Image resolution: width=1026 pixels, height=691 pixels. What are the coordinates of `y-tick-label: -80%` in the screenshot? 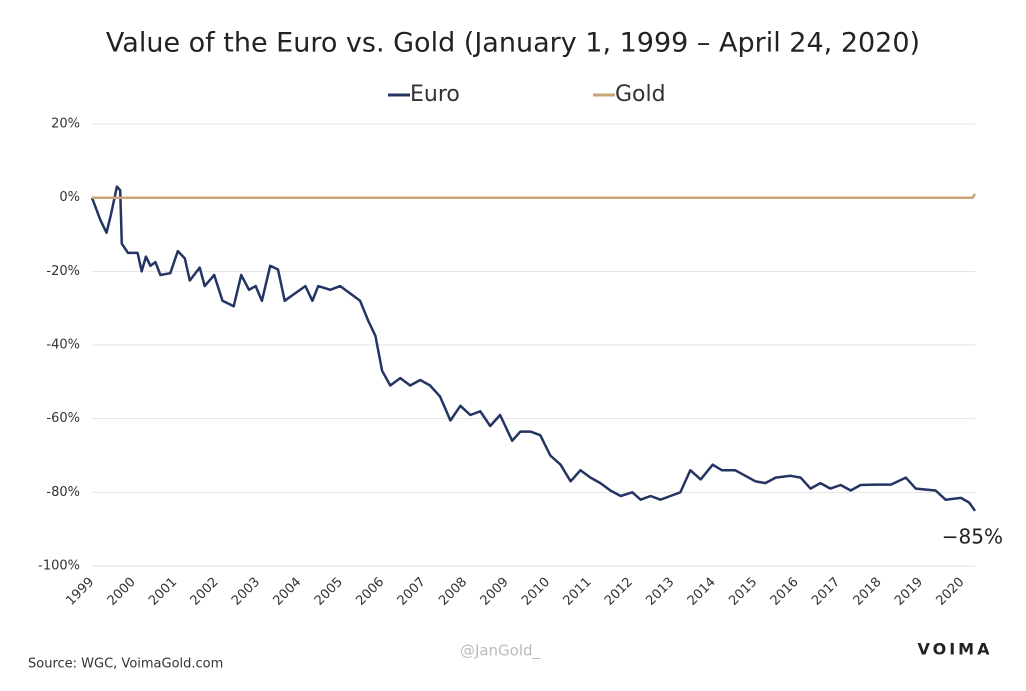 It's located at (63, 492).